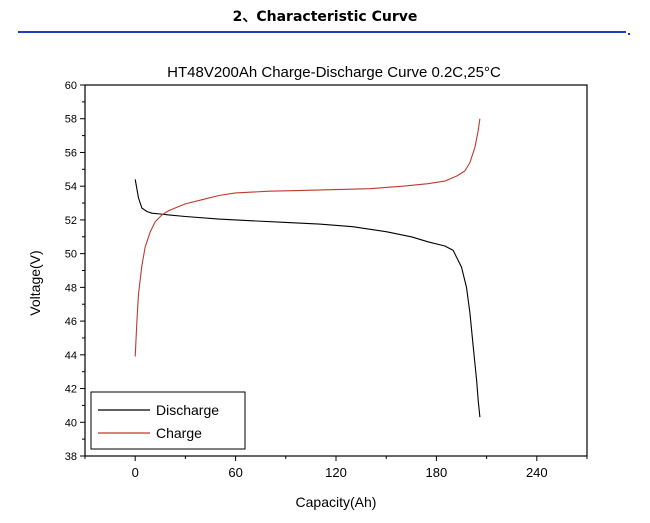  Describe the element at coordinates (71, 457) in the screenshot. I see `y-tick-label: 38` at that location.